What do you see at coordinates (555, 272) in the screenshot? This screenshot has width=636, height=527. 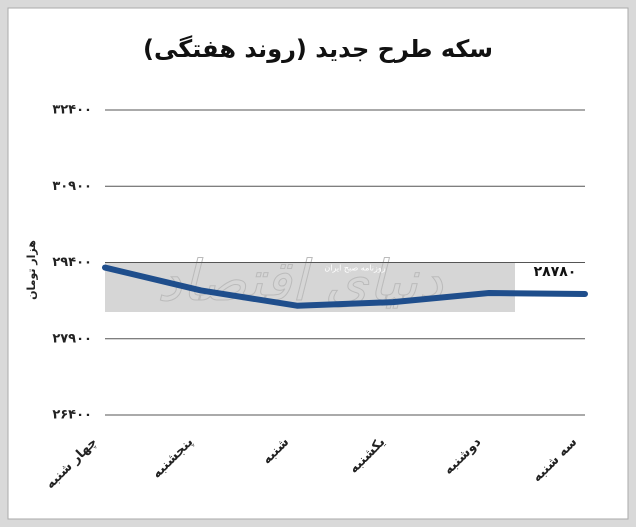 I see `data-label: ۲۸۷۸۰` at bounding box center [555, 272].